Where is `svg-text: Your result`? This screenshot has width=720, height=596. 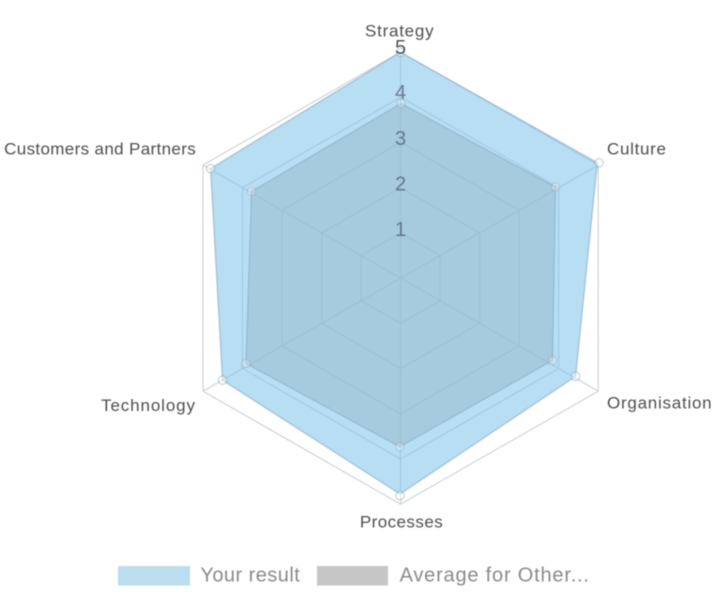
svg-text: Your result is located at coordinates (250, 576).